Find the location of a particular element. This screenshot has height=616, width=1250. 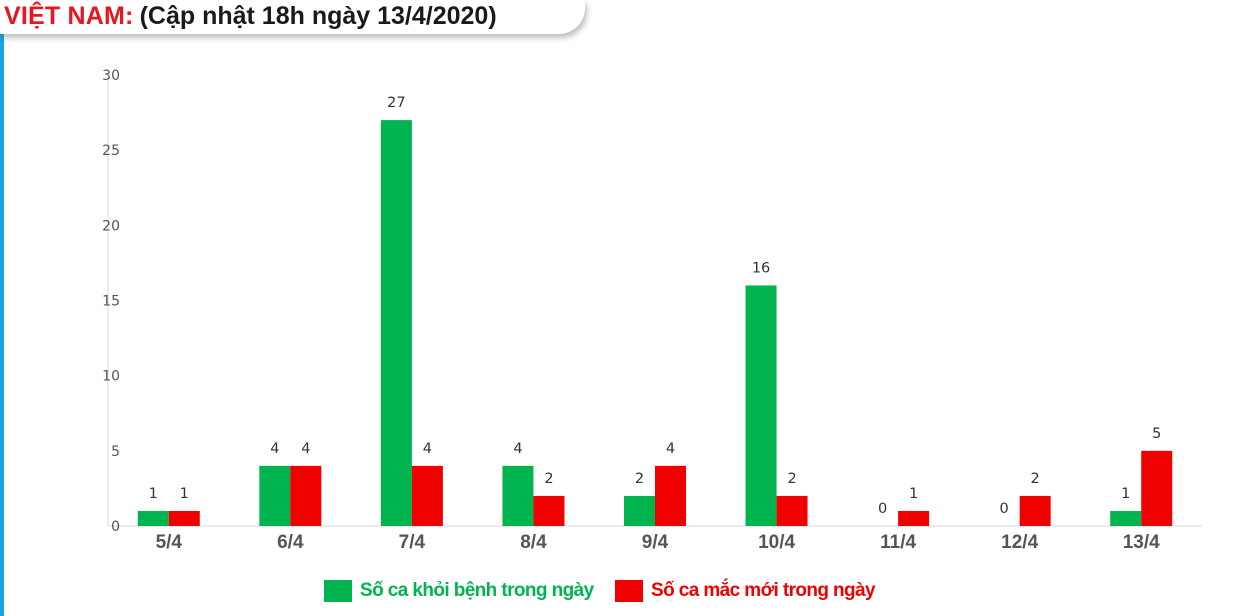

y-tick-label: 30 is located at coordinates (111, 76).